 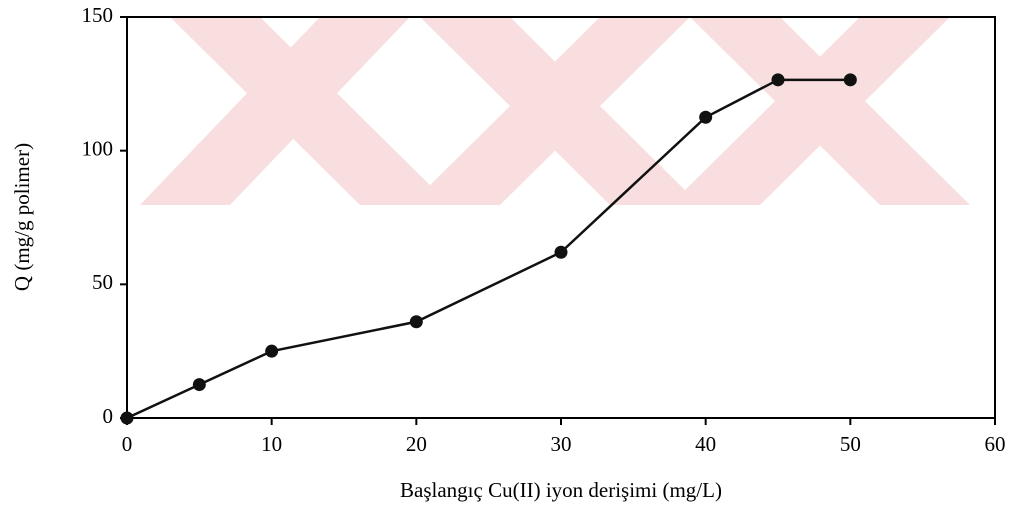 I want to click on y-tick-label: 150, so click(x=98, y=15).